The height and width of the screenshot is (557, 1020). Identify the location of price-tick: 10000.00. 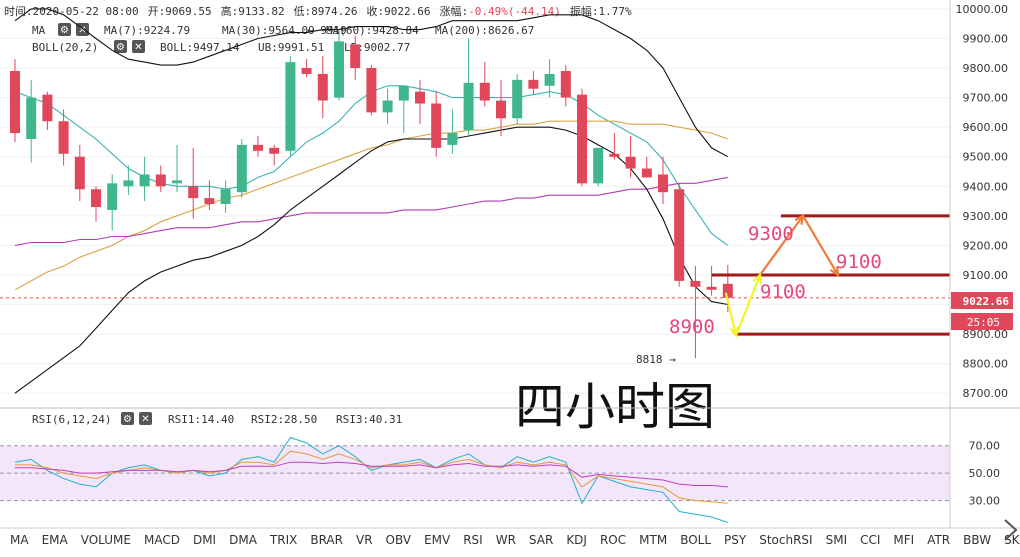
(982, 9).